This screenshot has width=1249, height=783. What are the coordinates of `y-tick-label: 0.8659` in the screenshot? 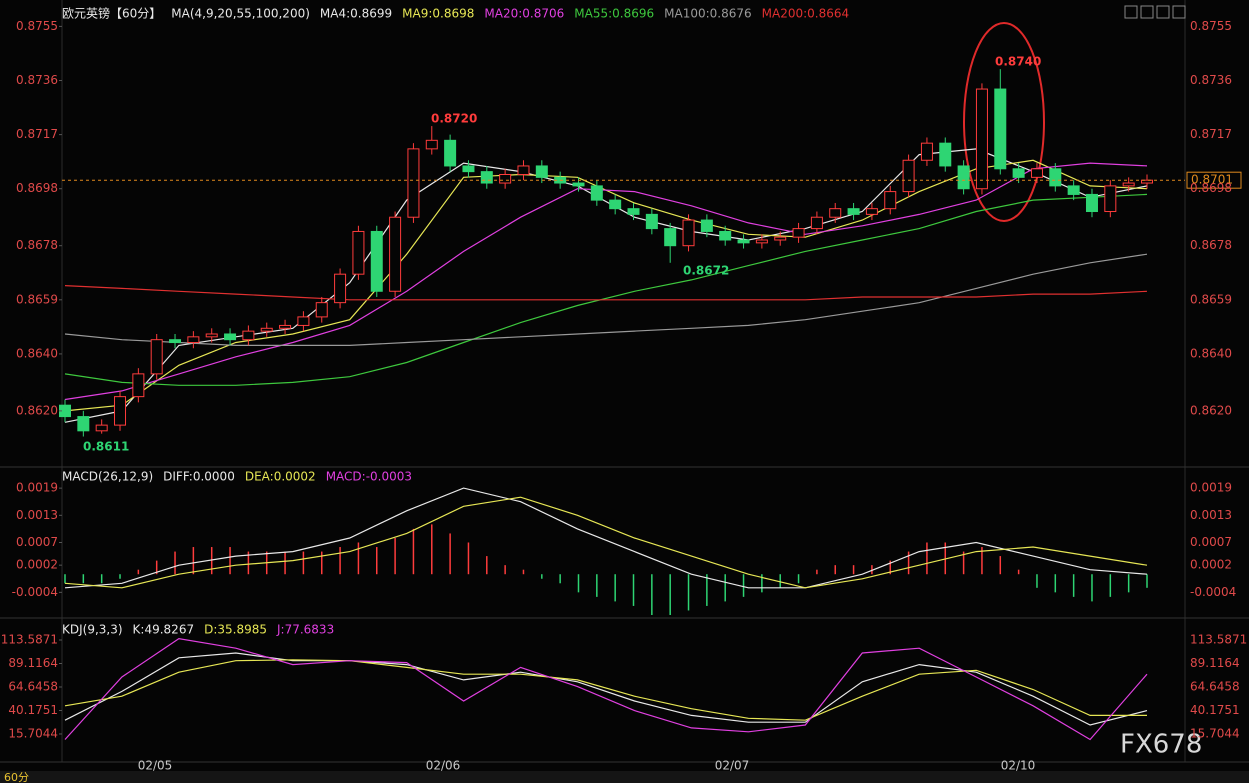 It's located at (37, 299).